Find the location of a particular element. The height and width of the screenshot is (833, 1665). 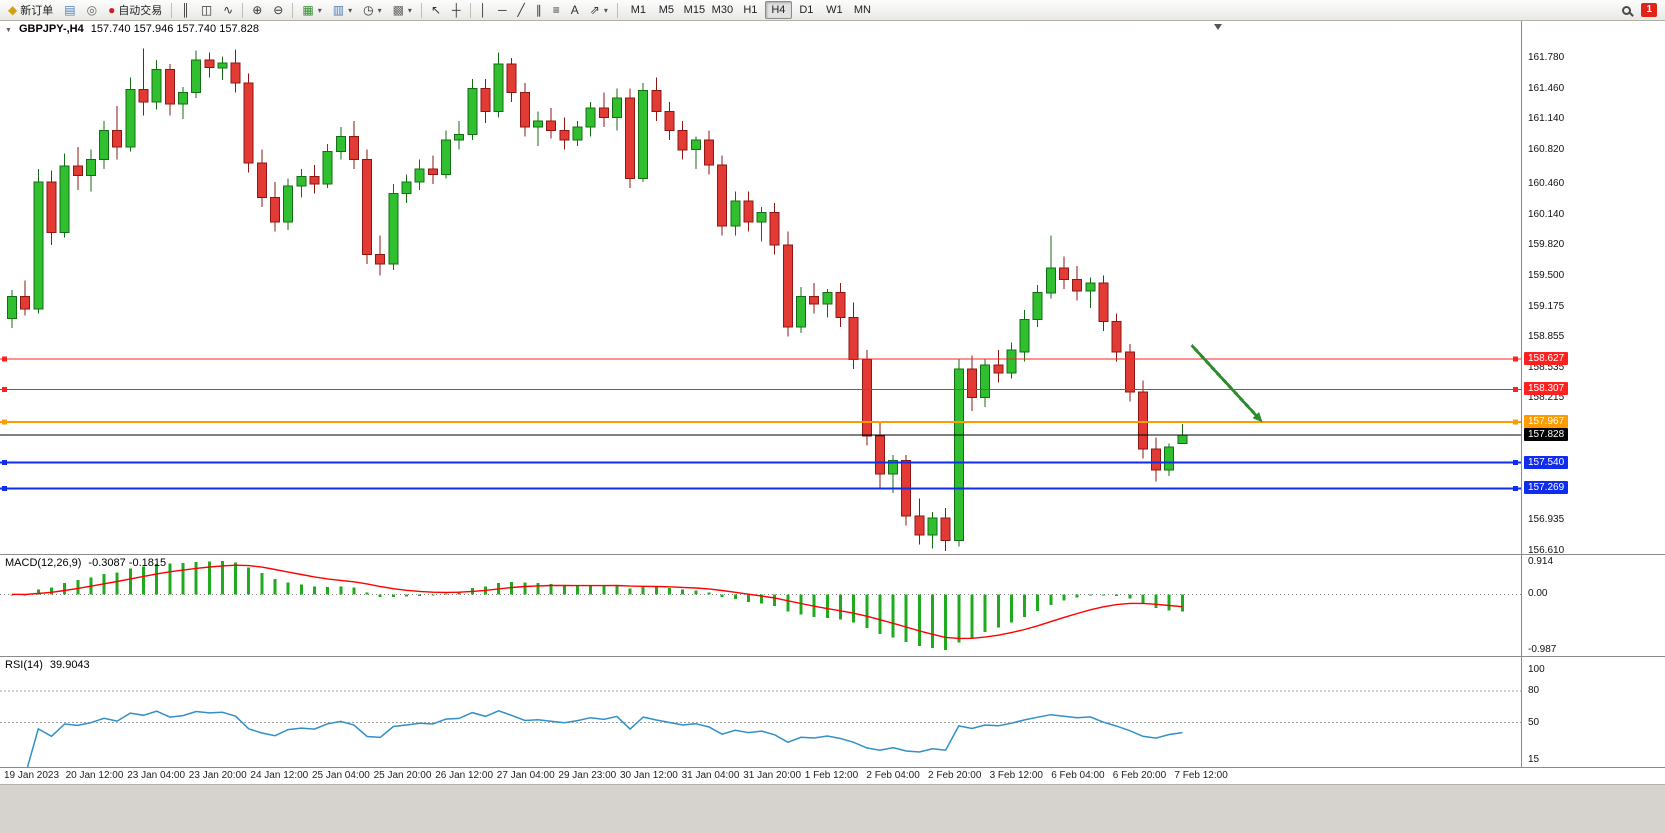

channel-button: ∥ is located at coordinates (539, 10).